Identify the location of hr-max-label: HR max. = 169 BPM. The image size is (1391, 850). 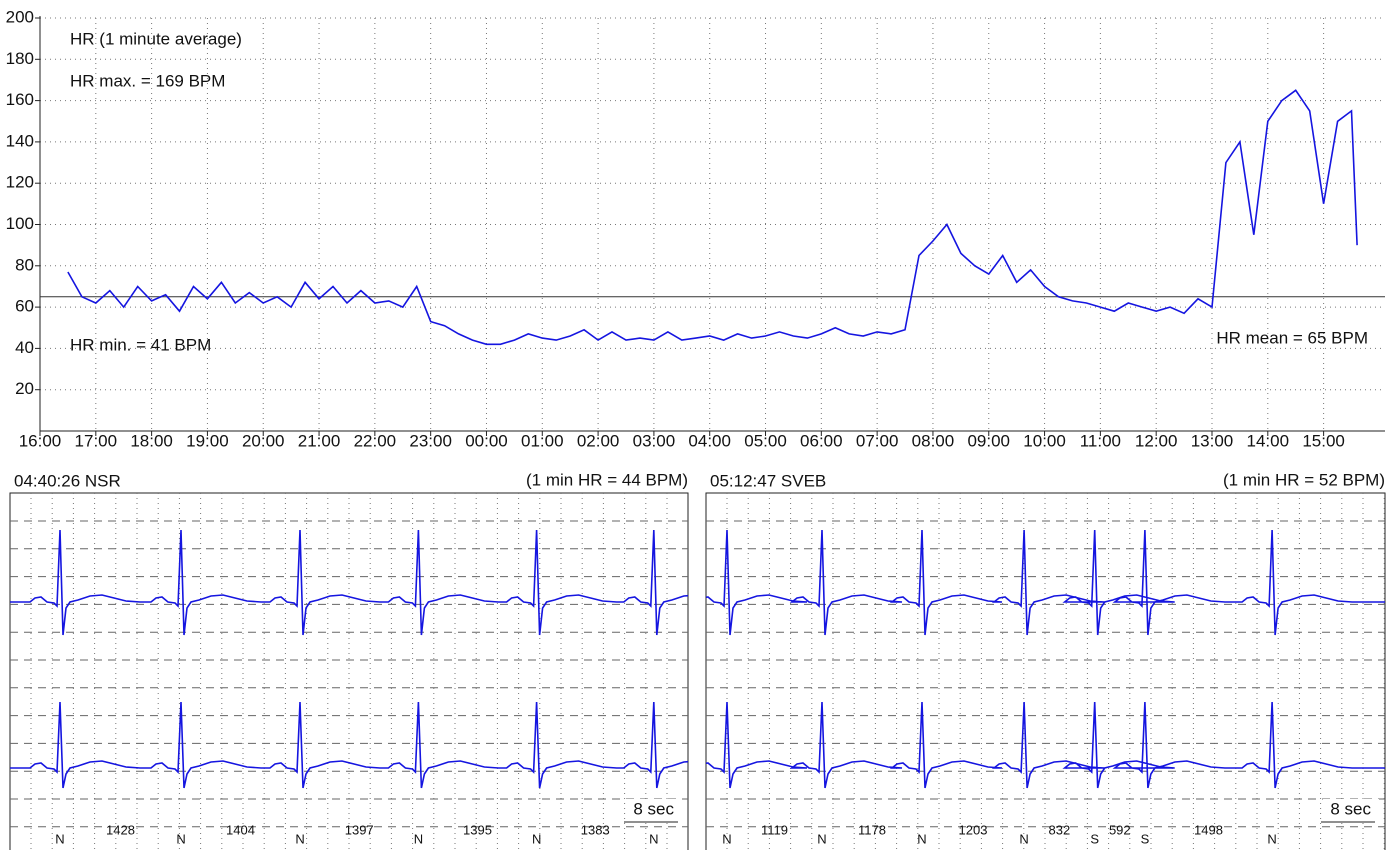
(147, 80).